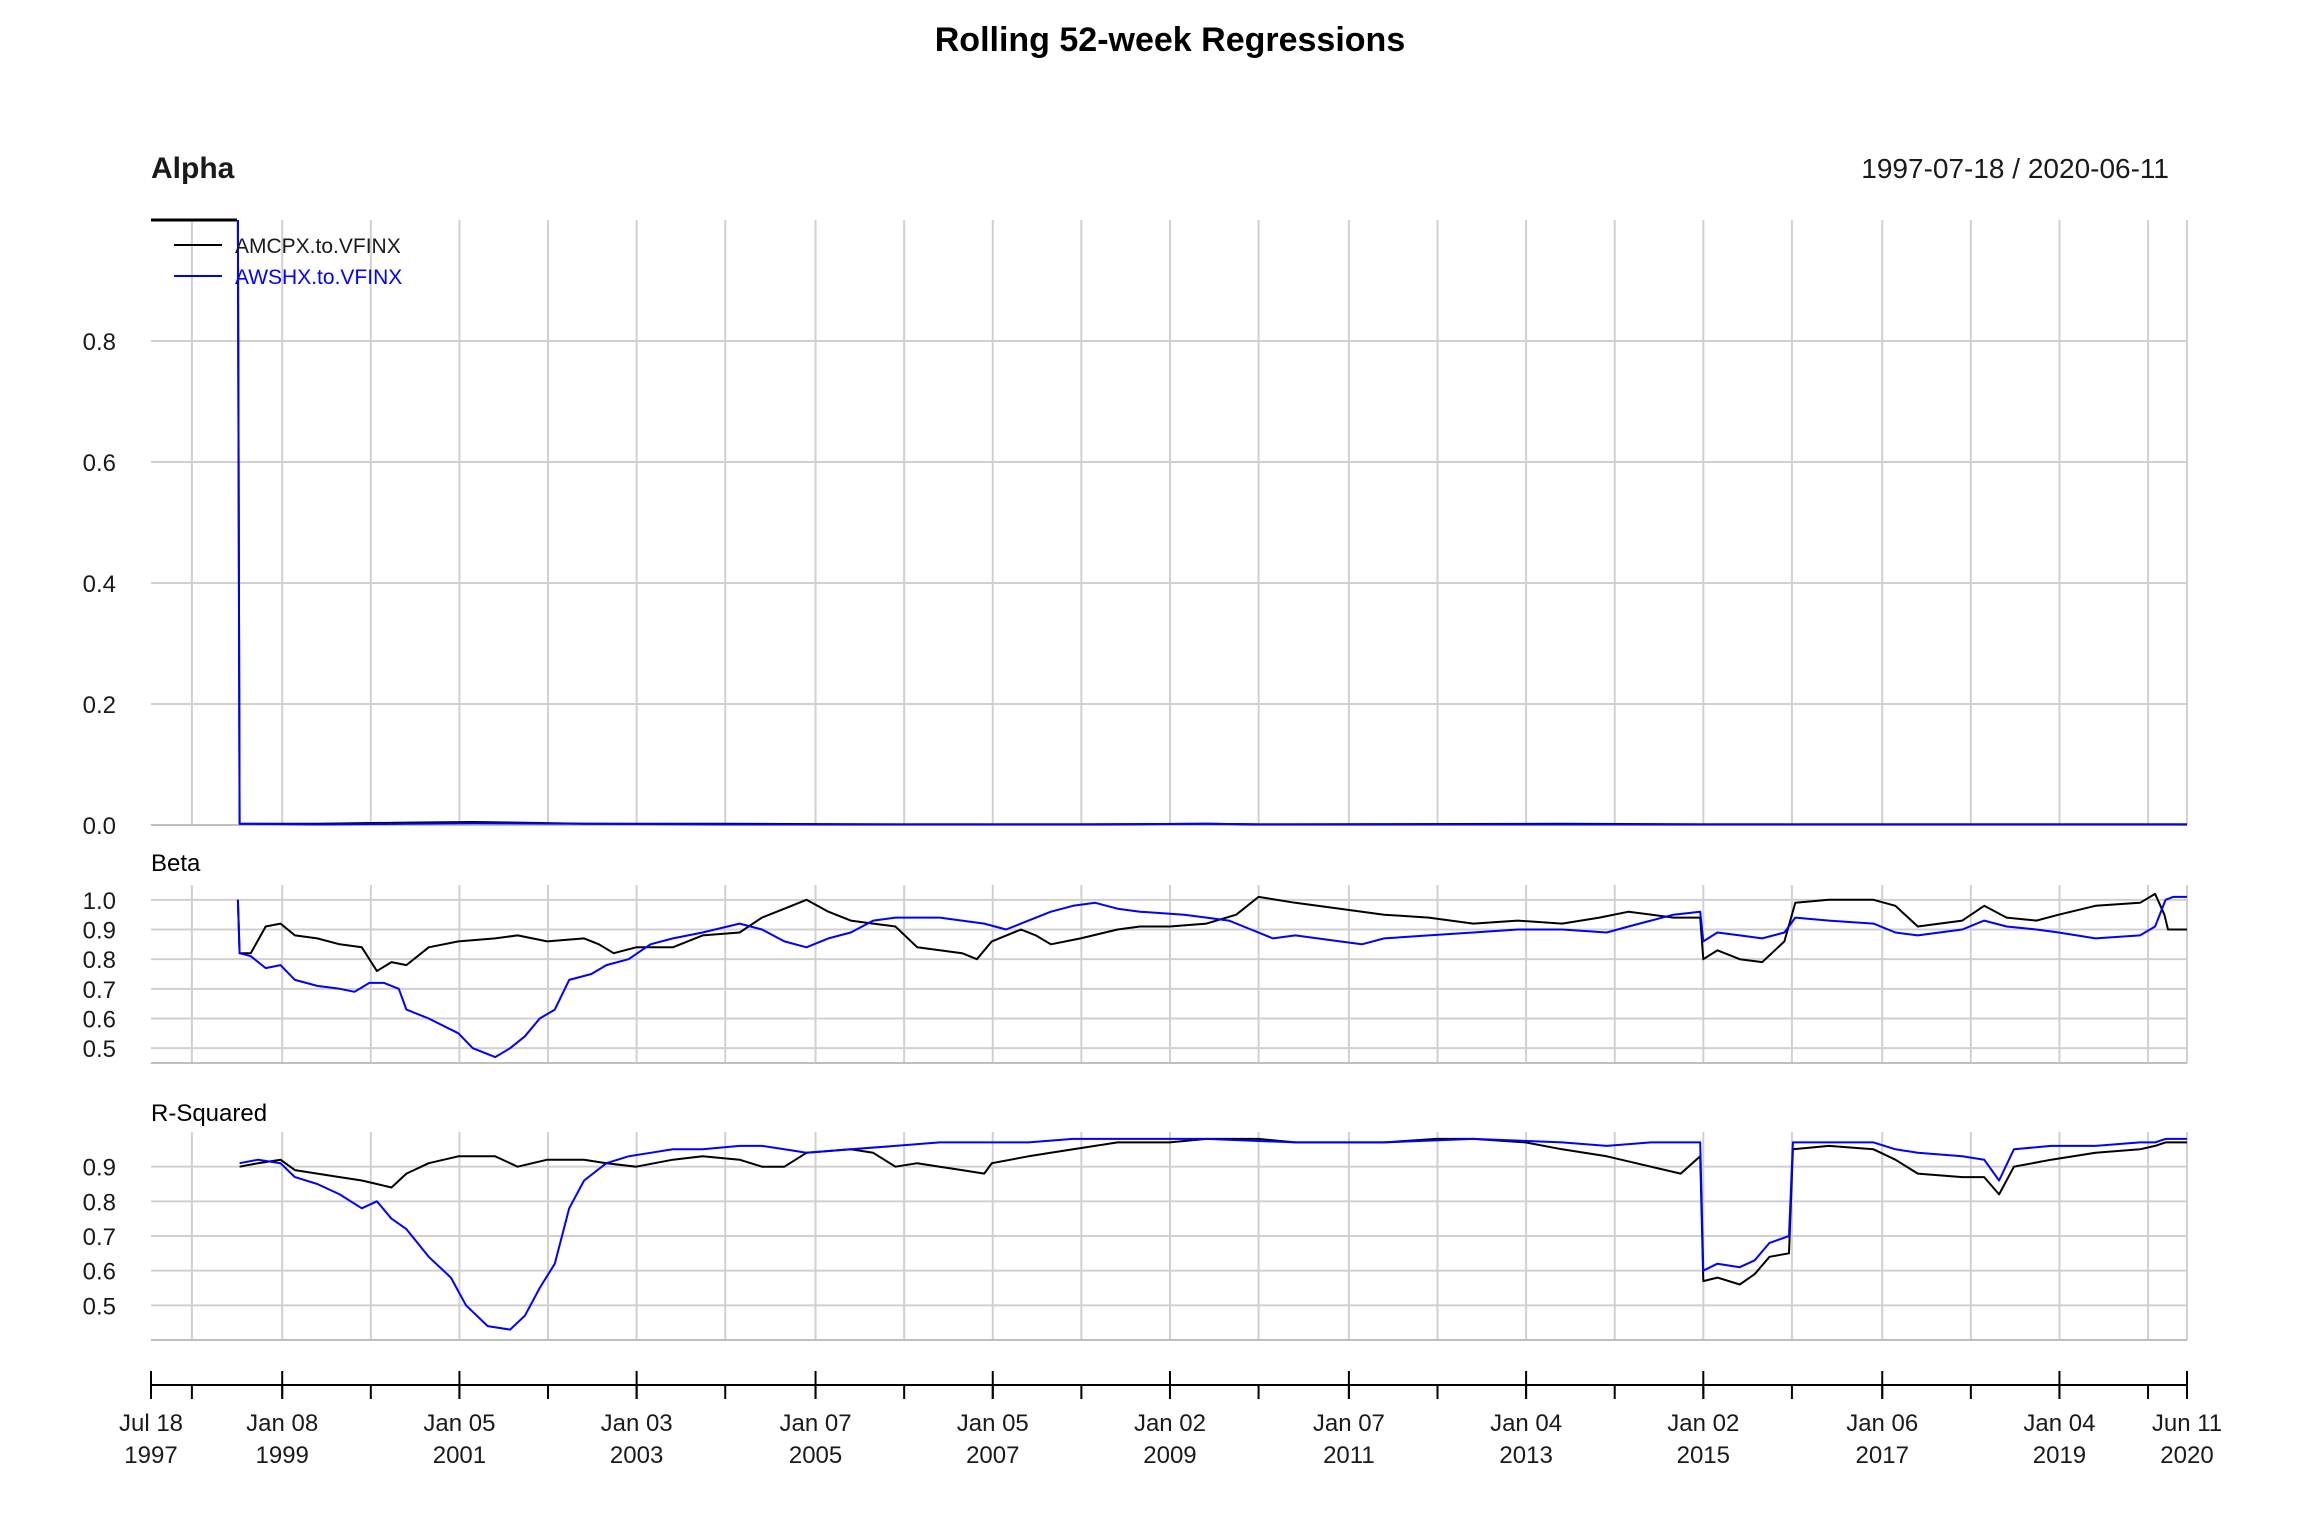  Describe the element at coordinates (1525, 1455) in the screenshot. I see `x-tick-label-bottom: 2013` at that location.